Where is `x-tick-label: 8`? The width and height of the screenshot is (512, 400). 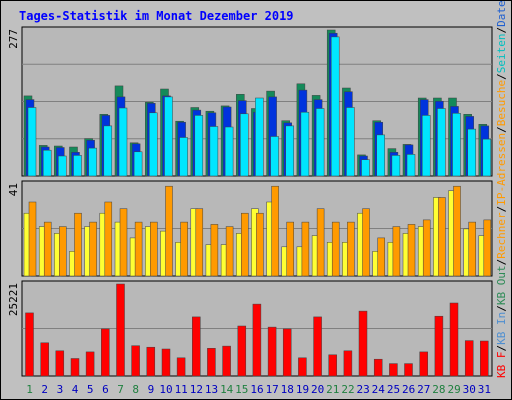
x-tick-label: 8 is located at coordinates (135, 389).